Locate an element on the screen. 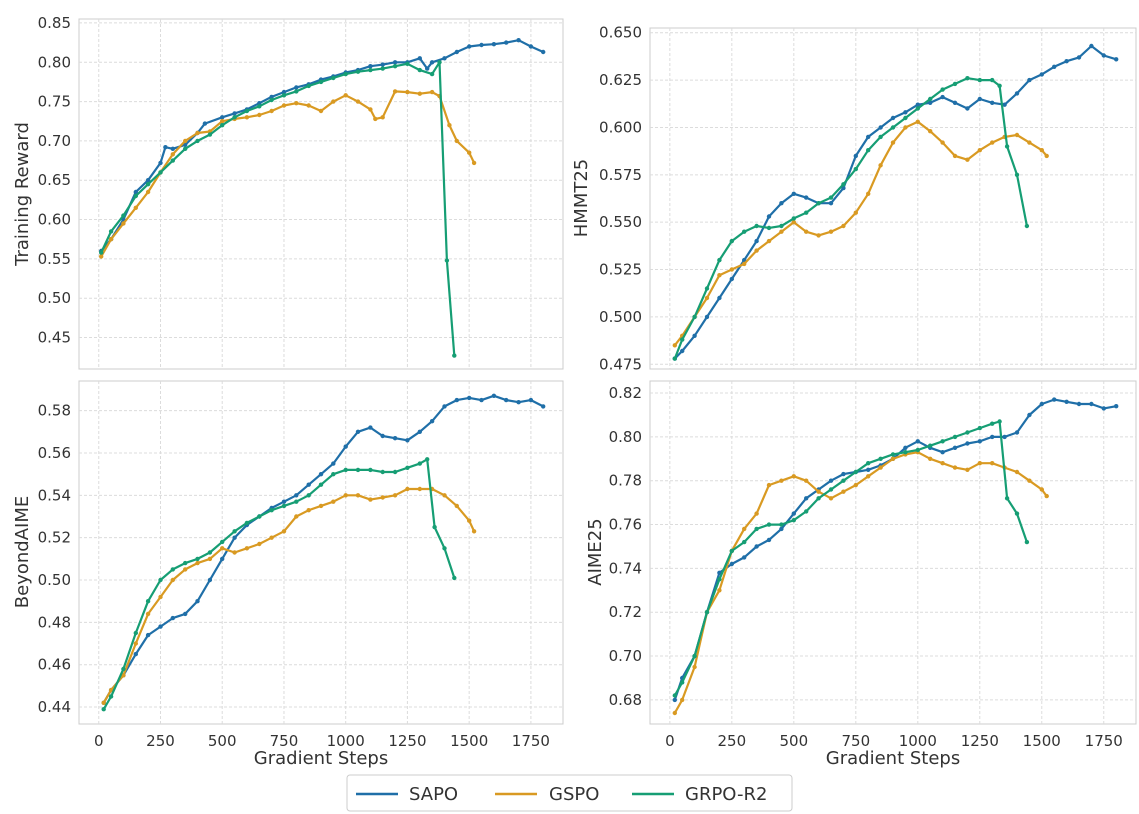 The width and height of the screenshot is (1139, 814). x-tick-label: 500 is located at coordinates (793, 741).